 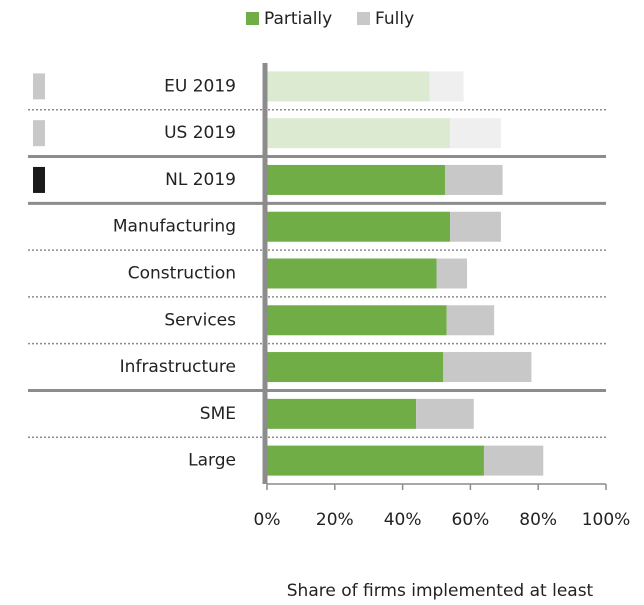 I want to click on y-tick-label: Large, so click(x=212, y=461).